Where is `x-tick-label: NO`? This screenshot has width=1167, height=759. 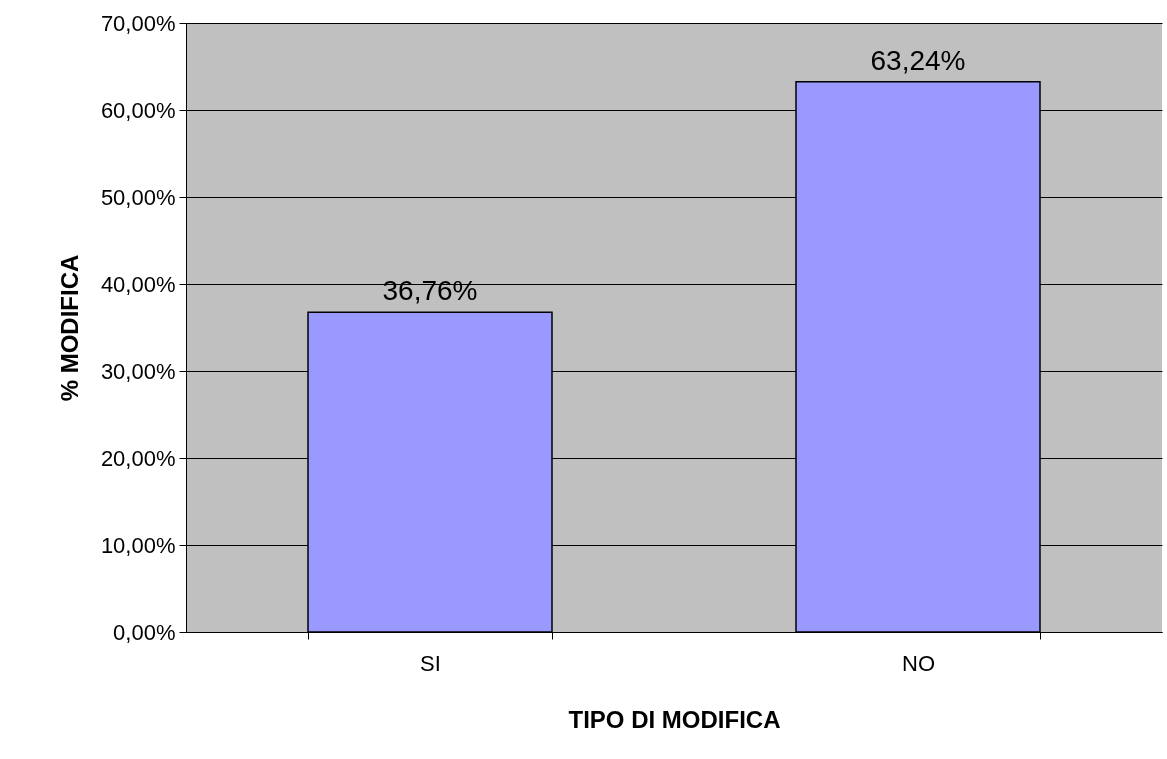
x-tick-label: NO is located at coordinates (918, 663).